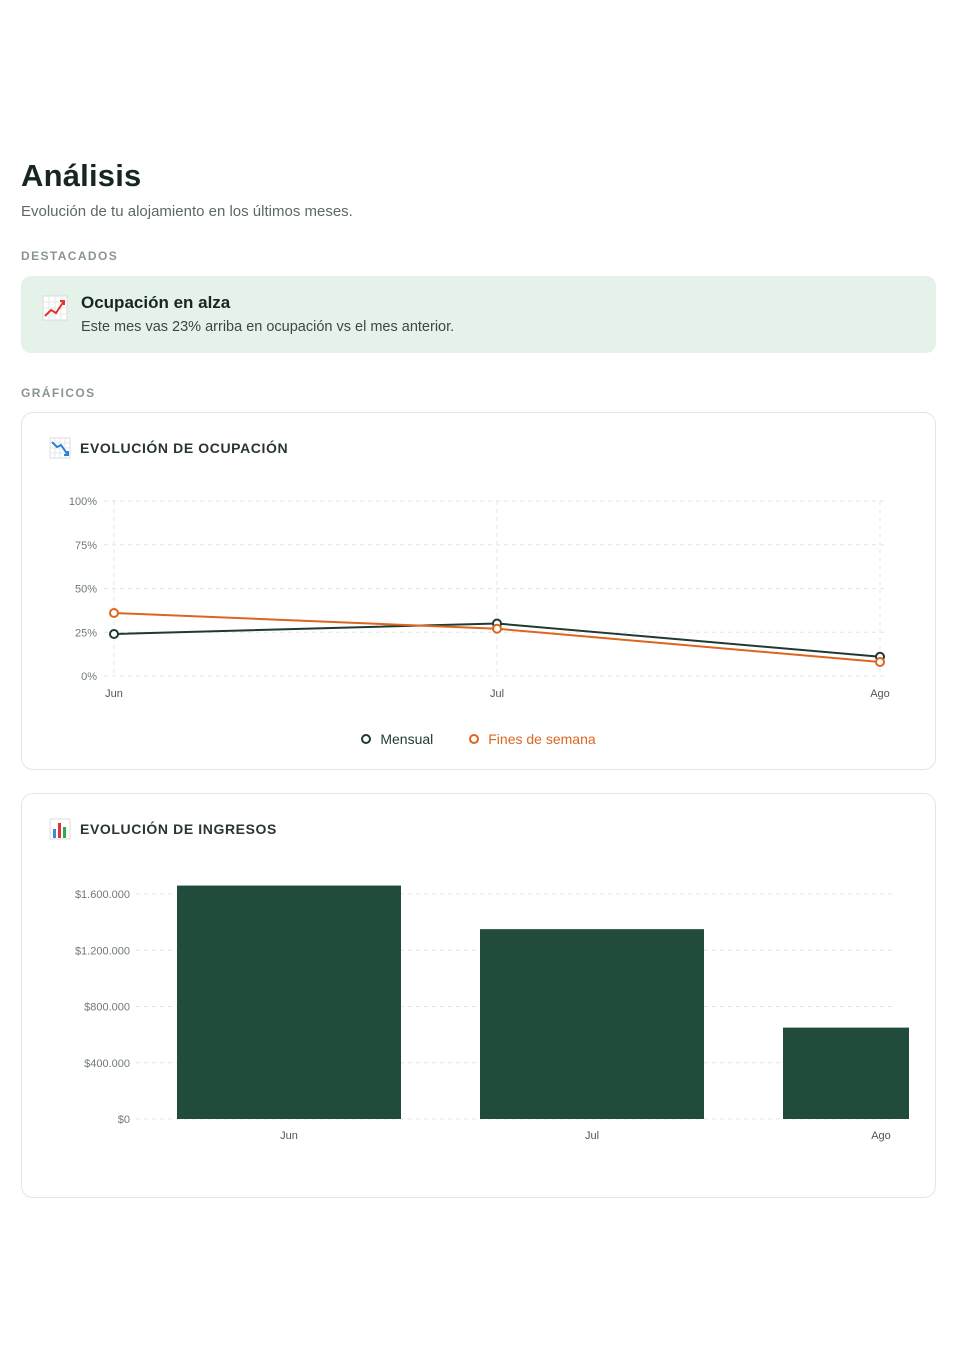 The width and height of the screenshot is (958, 1362). I want to click on y-tick-label: 100%, so click(83, 502).